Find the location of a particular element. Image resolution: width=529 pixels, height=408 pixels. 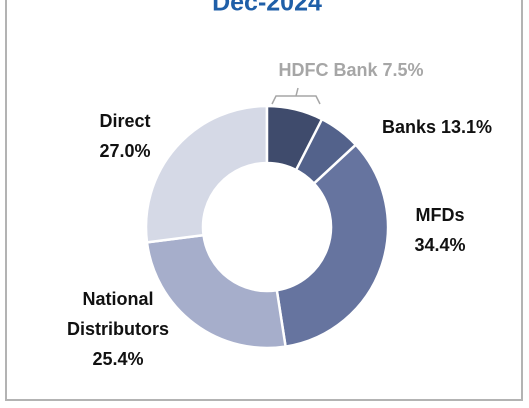

label-name: 25.4% is located at coordinates (117, 359).